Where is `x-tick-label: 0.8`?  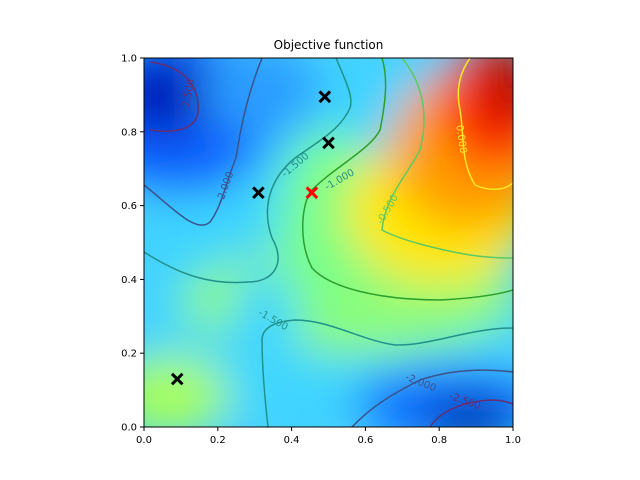 x-tick-label: 0.8 is located at coordinates (439, 440).